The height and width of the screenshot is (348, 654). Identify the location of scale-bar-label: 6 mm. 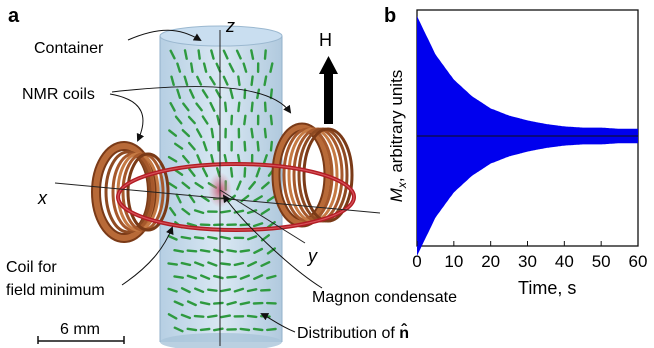
(80, 329).